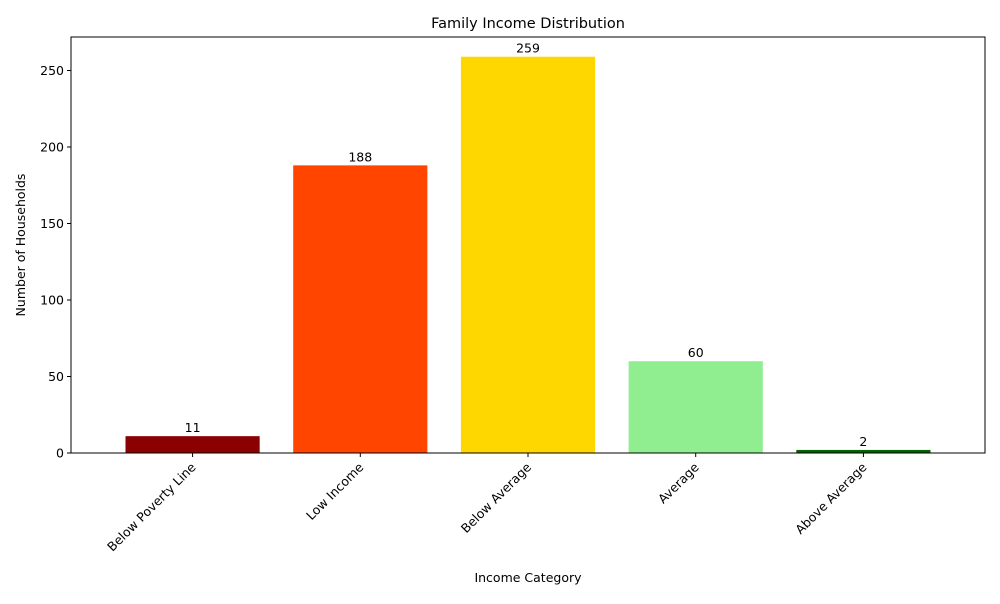 Image resolution: width=1000 pixels, height=604 pixels. Describe the element at coordinates (52, 70) in the screenshot. I see `y-tick-label: 250` at that location.